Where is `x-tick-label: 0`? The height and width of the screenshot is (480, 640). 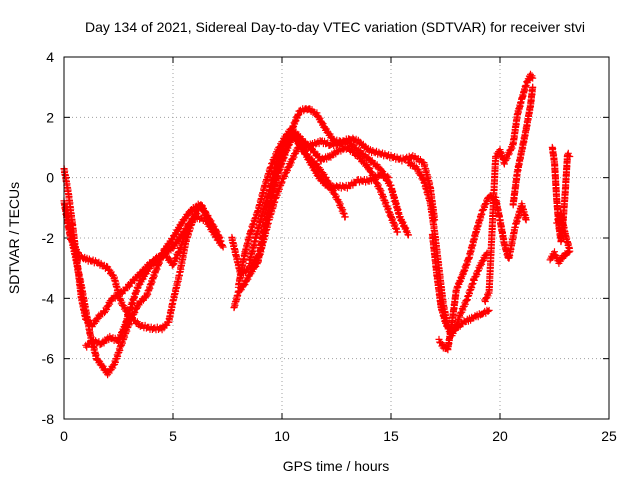
x-tick-label: 0 is located at coordinates (64, 436).